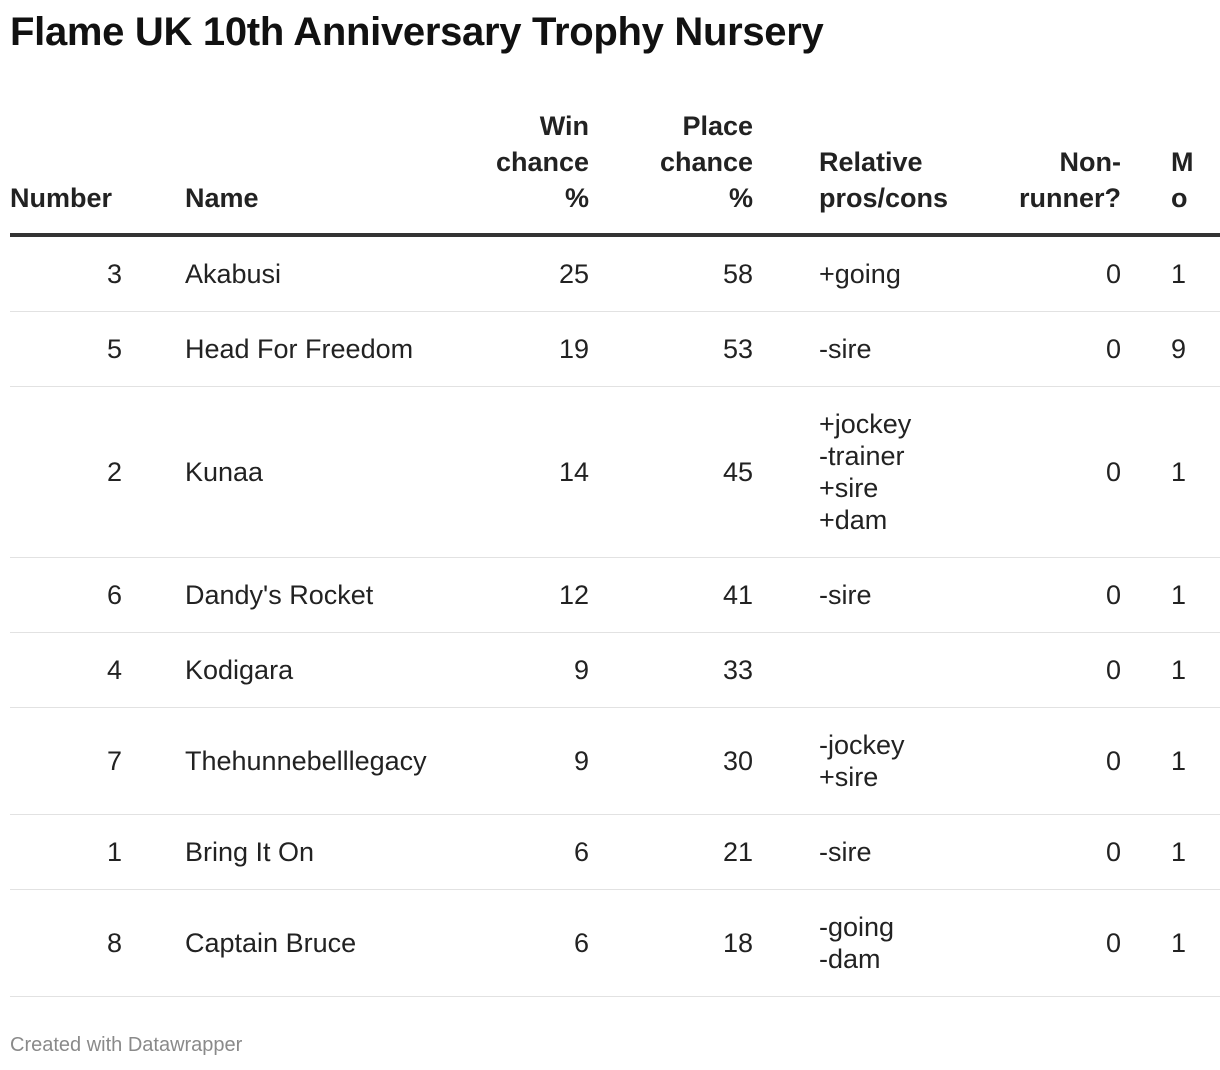 The width and height of the screenshot is (1220, 1070). What do you see at coordinates (519, 595) in the screenshot?
I see `cell-win-chance: 12` at bounding box center [519, 595].